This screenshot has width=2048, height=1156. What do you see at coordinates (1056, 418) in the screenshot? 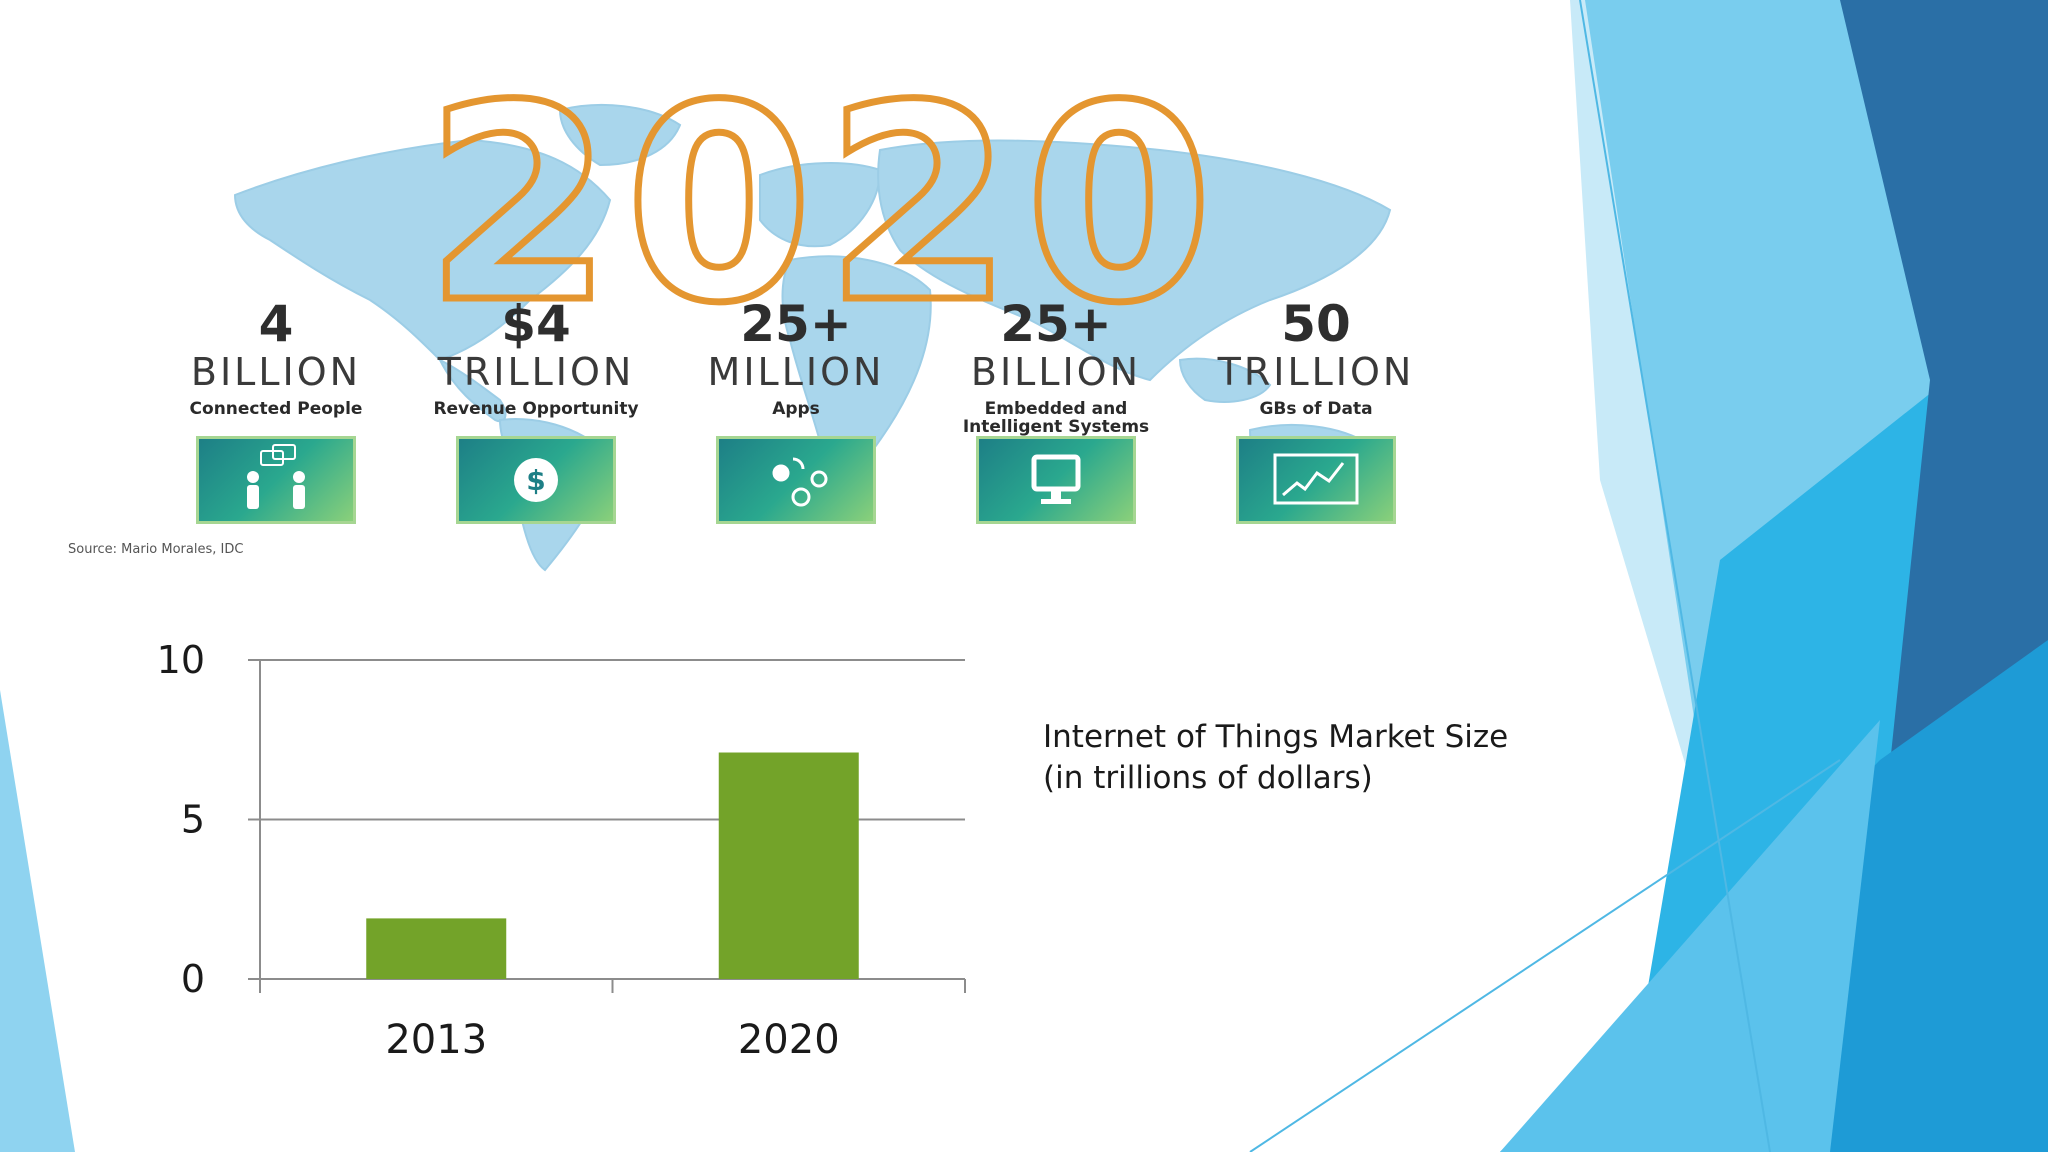
I see `stat-description: Embedded and Intelligent Systems` at bounding box center [1056, 418].